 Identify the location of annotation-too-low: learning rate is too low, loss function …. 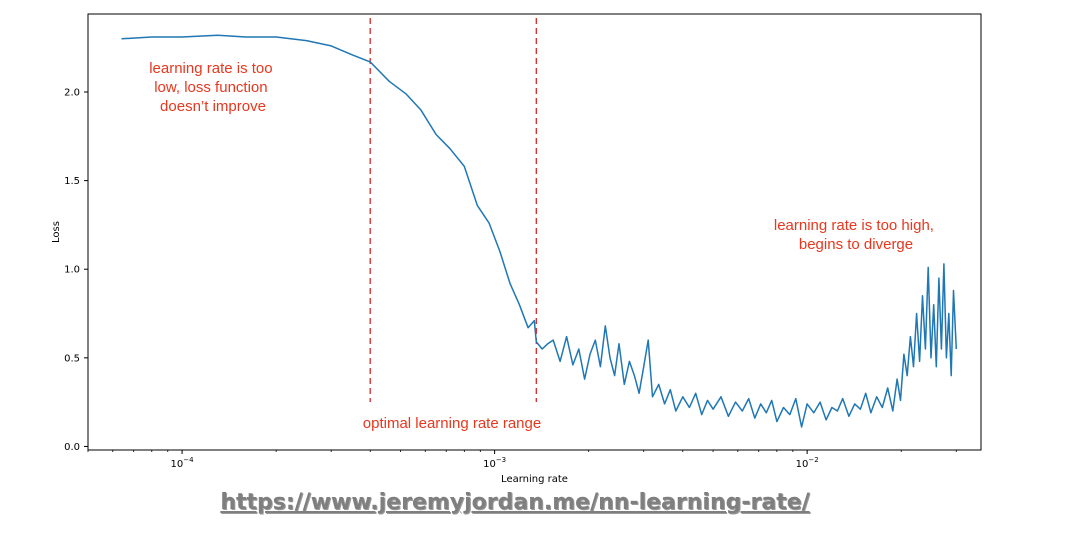
(213, 87).